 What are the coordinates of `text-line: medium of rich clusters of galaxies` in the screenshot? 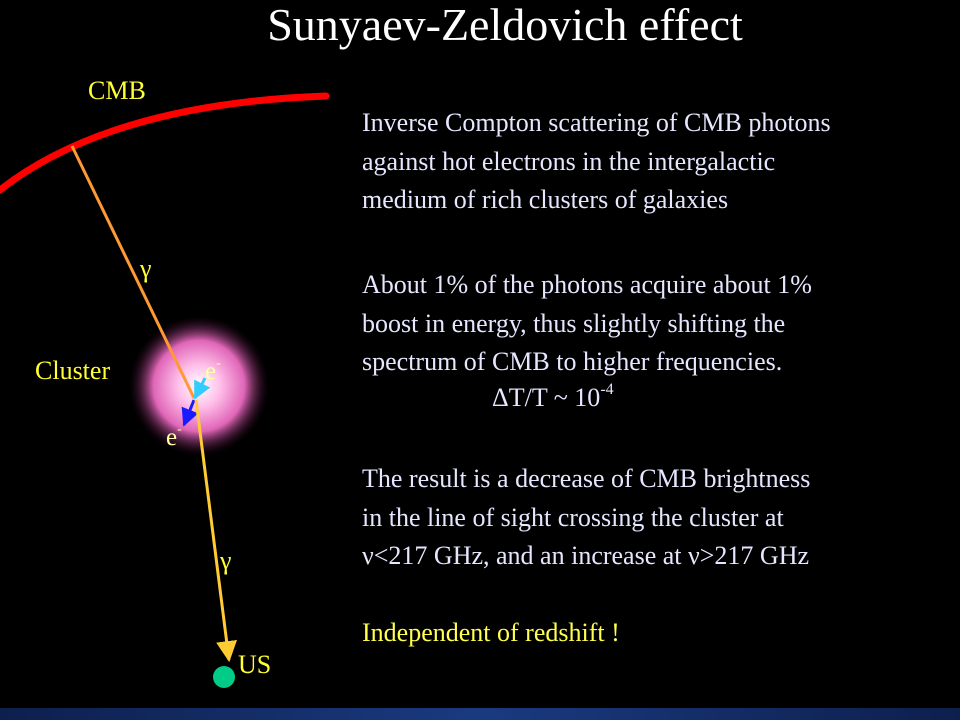 It's located at (545, 199).